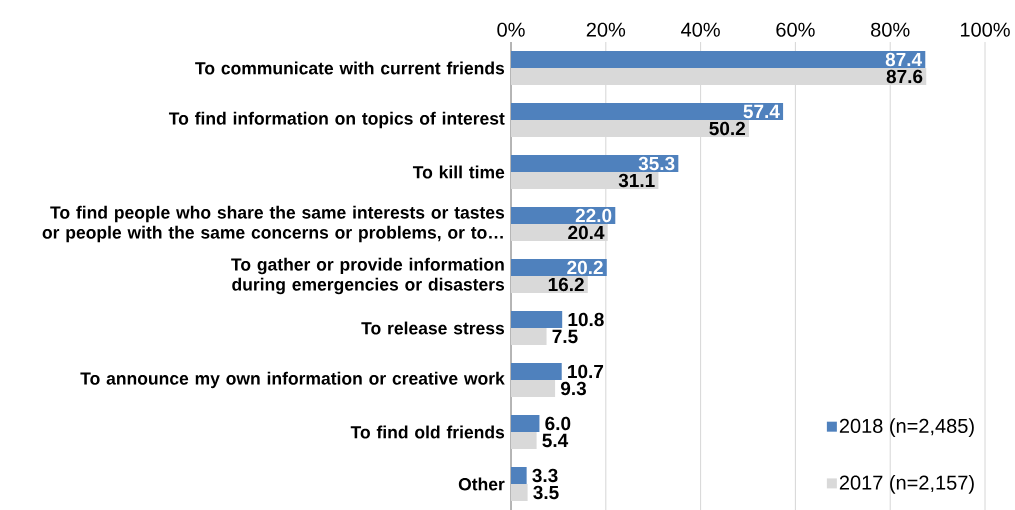  I want to click on x-tick-label: 60%, so click(795, 29).